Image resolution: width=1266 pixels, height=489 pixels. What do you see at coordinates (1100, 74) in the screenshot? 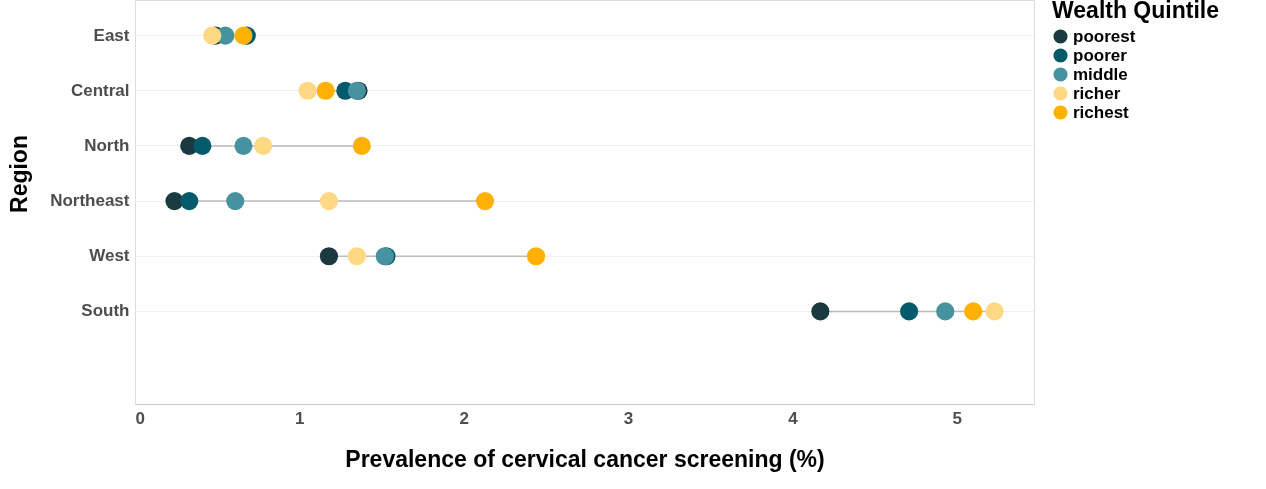
I see `legend-label: middle` at bounding box center [1100, 74].